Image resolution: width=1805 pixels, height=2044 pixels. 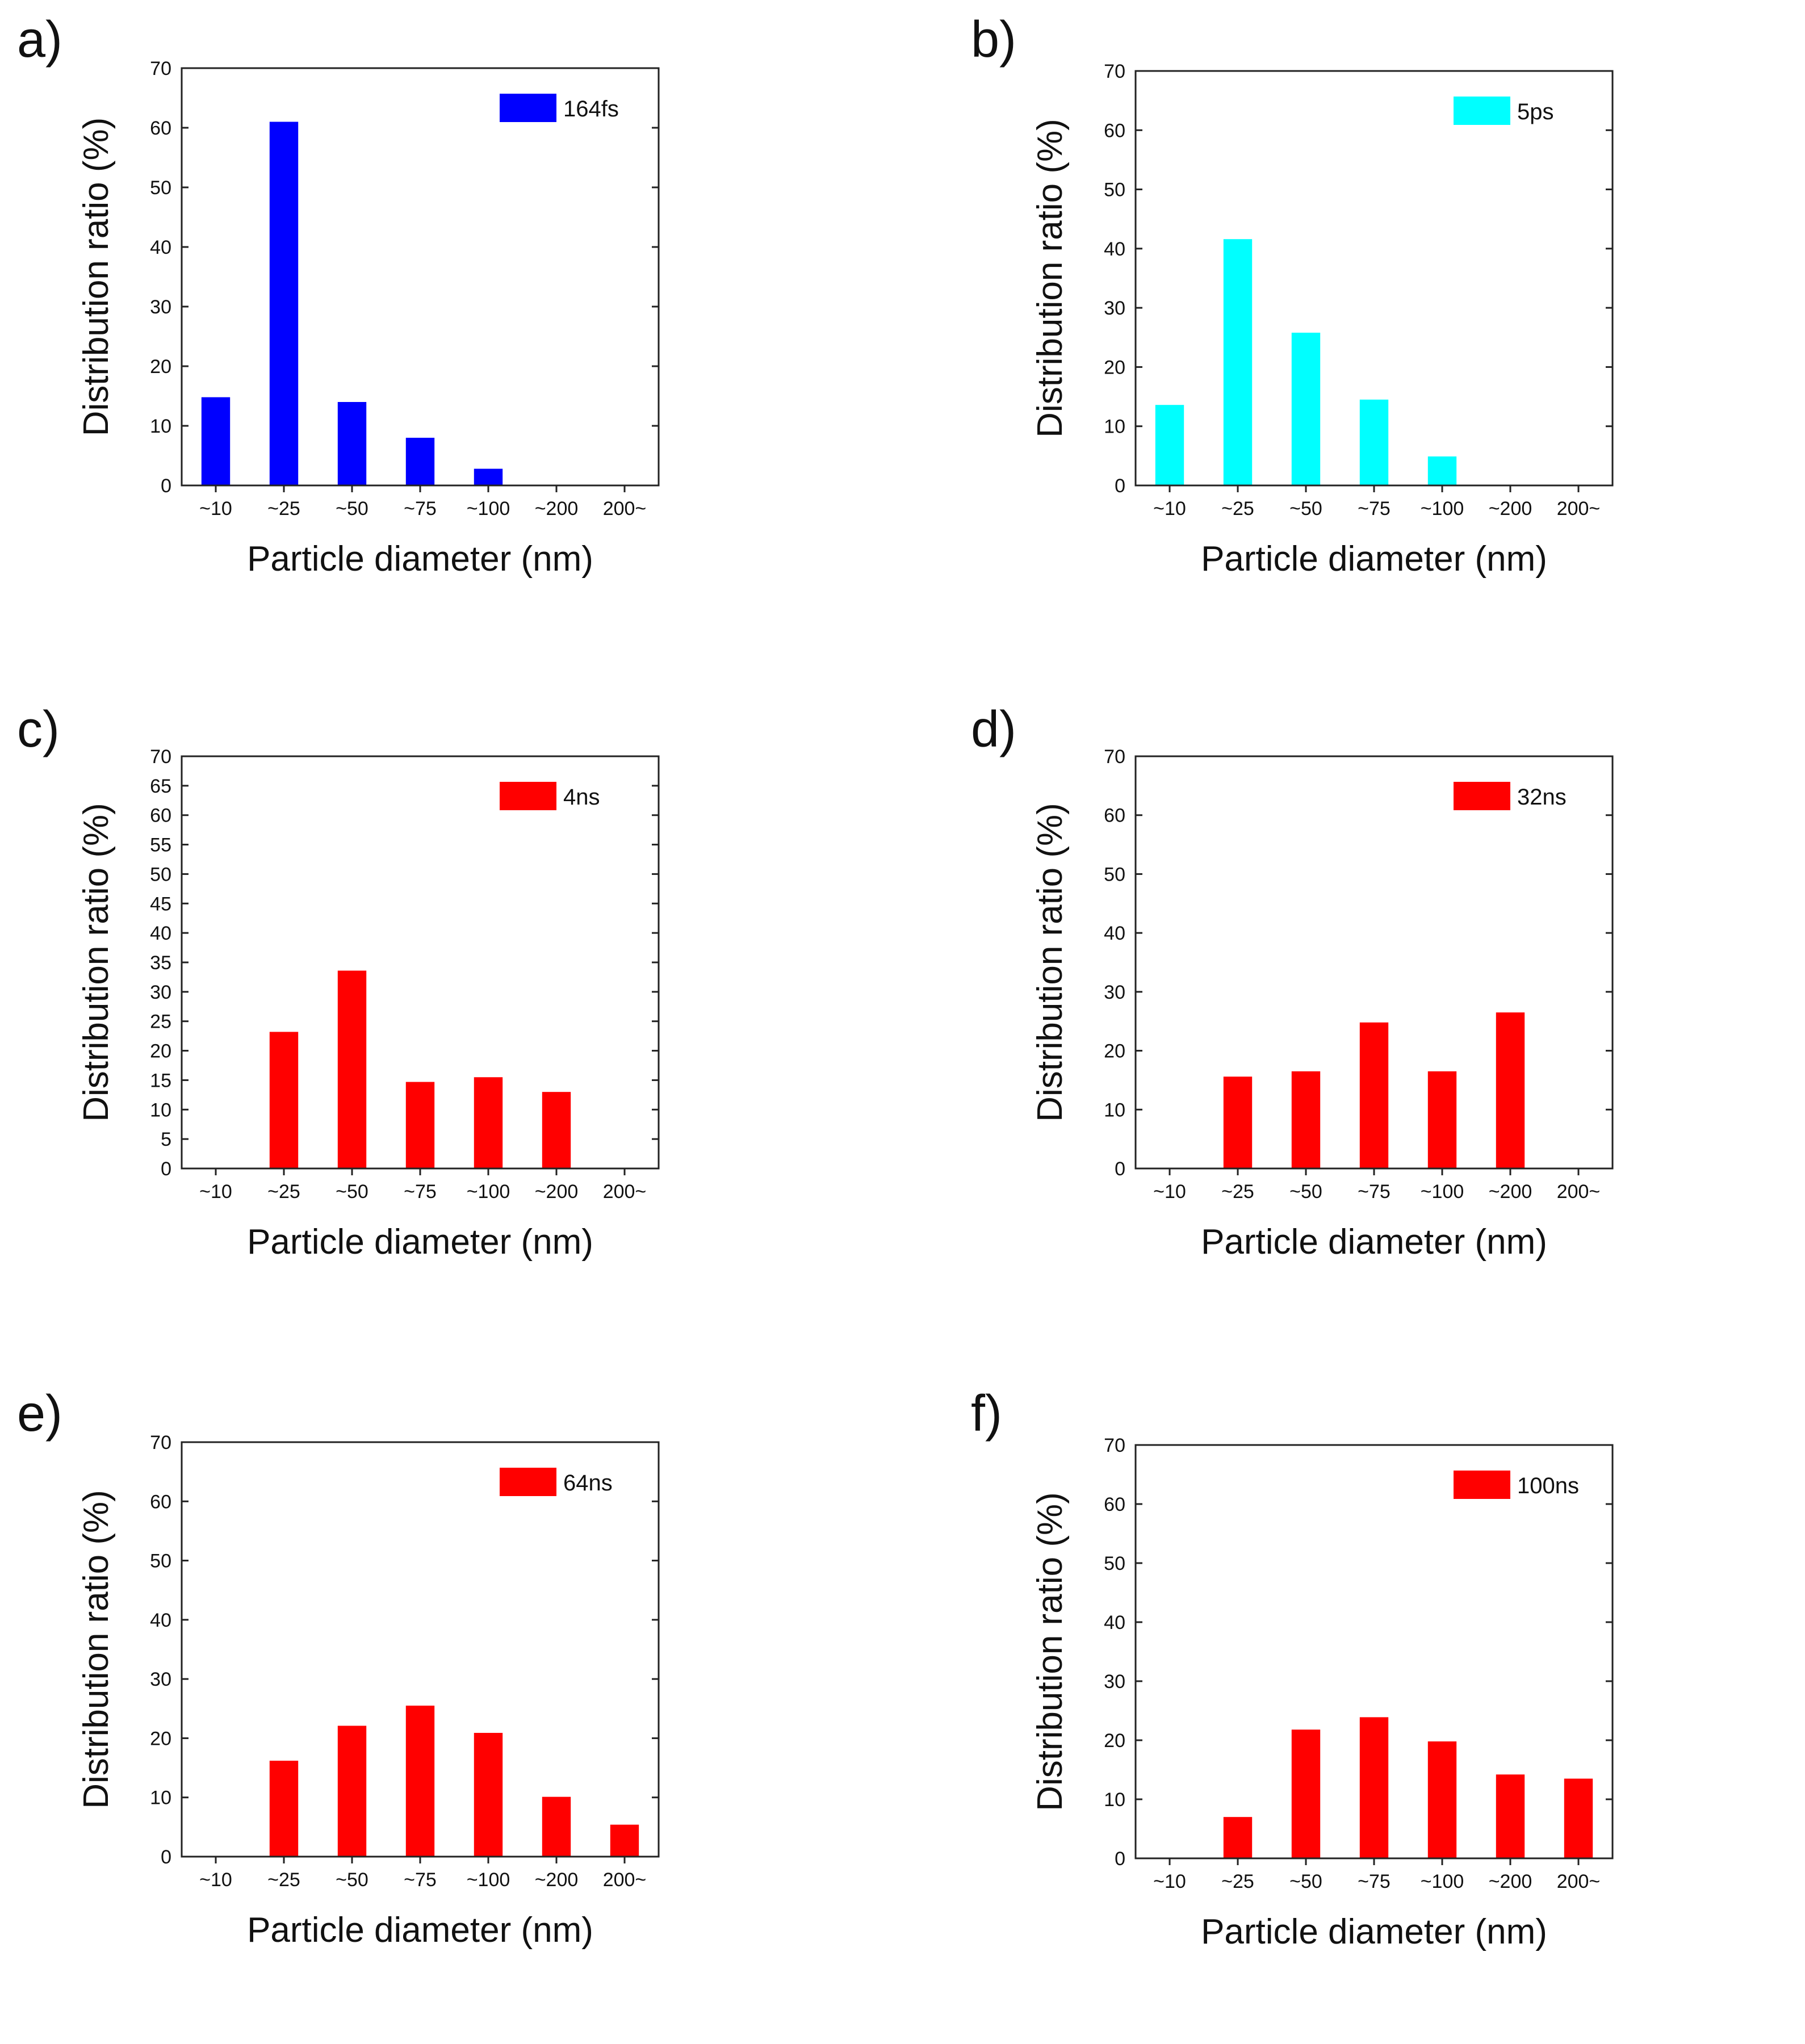 What do you see at coordinates (39, 729) in the screenshot?
I see `panel-label: c)` at bounding box center [39, 729].